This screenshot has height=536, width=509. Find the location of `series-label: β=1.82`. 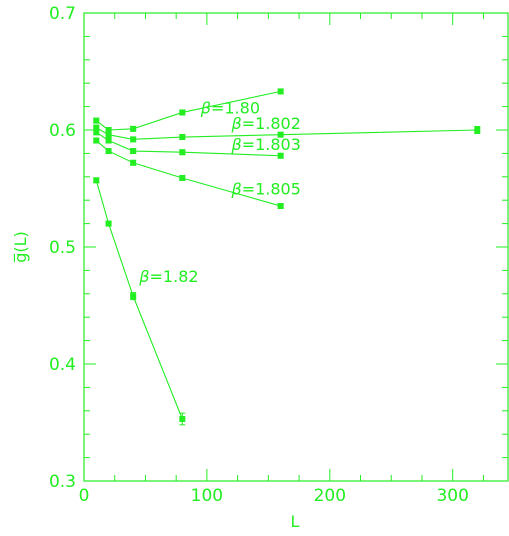

series-label: β=1.82 is located at coordinates (168, 276).